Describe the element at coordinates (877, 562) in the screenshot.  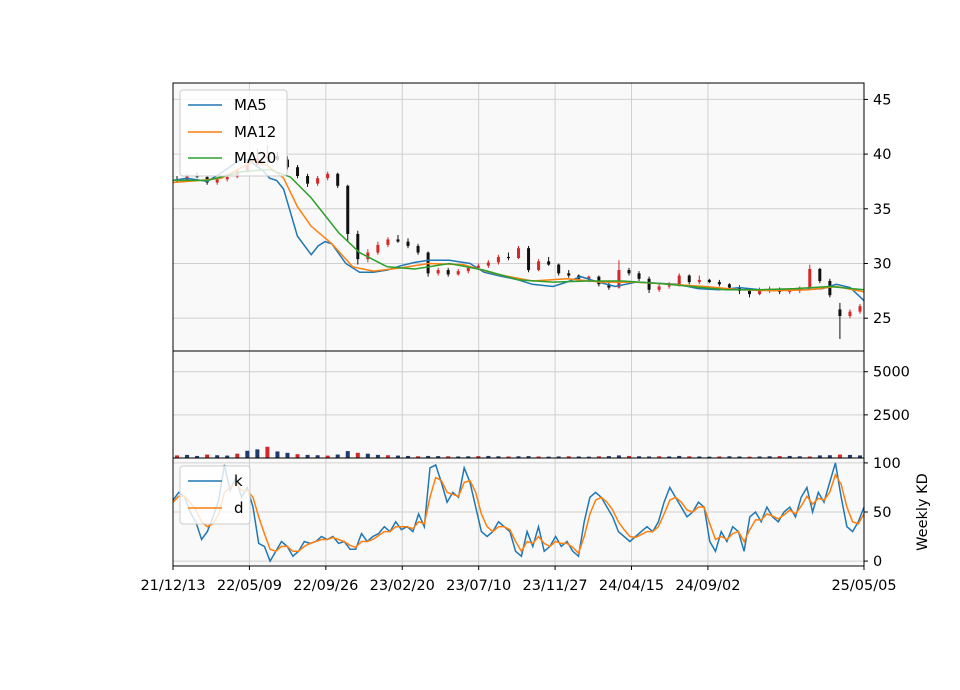
I see `2-ytick-label: 0` at that location.